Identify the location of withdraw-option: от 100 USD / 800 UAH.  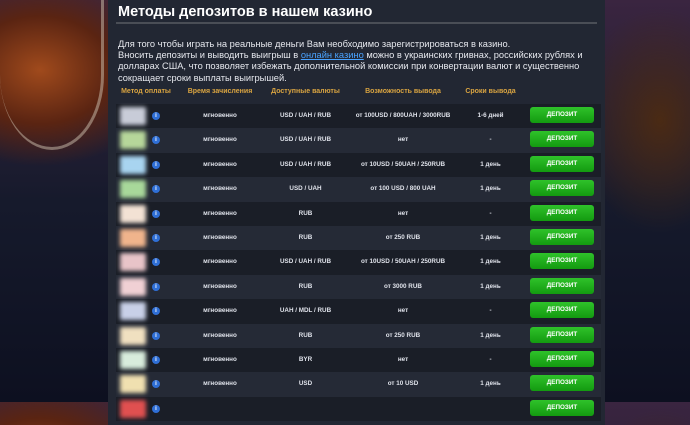
(403, 189).